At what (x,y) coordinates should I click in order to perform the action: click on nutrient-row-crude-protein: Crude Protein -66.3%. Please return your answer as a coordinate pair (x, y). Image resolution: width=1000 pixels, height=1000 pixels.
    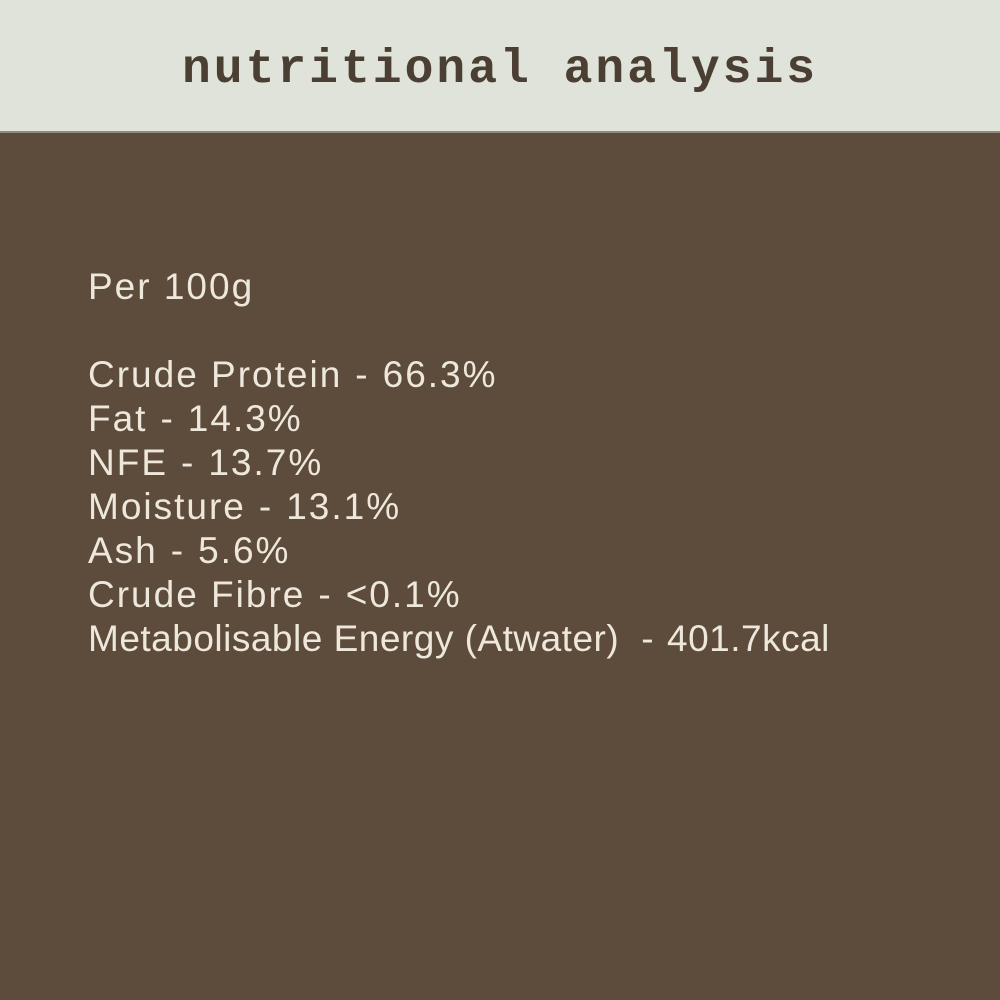
    Looking at the image, I should click on (459, 375).